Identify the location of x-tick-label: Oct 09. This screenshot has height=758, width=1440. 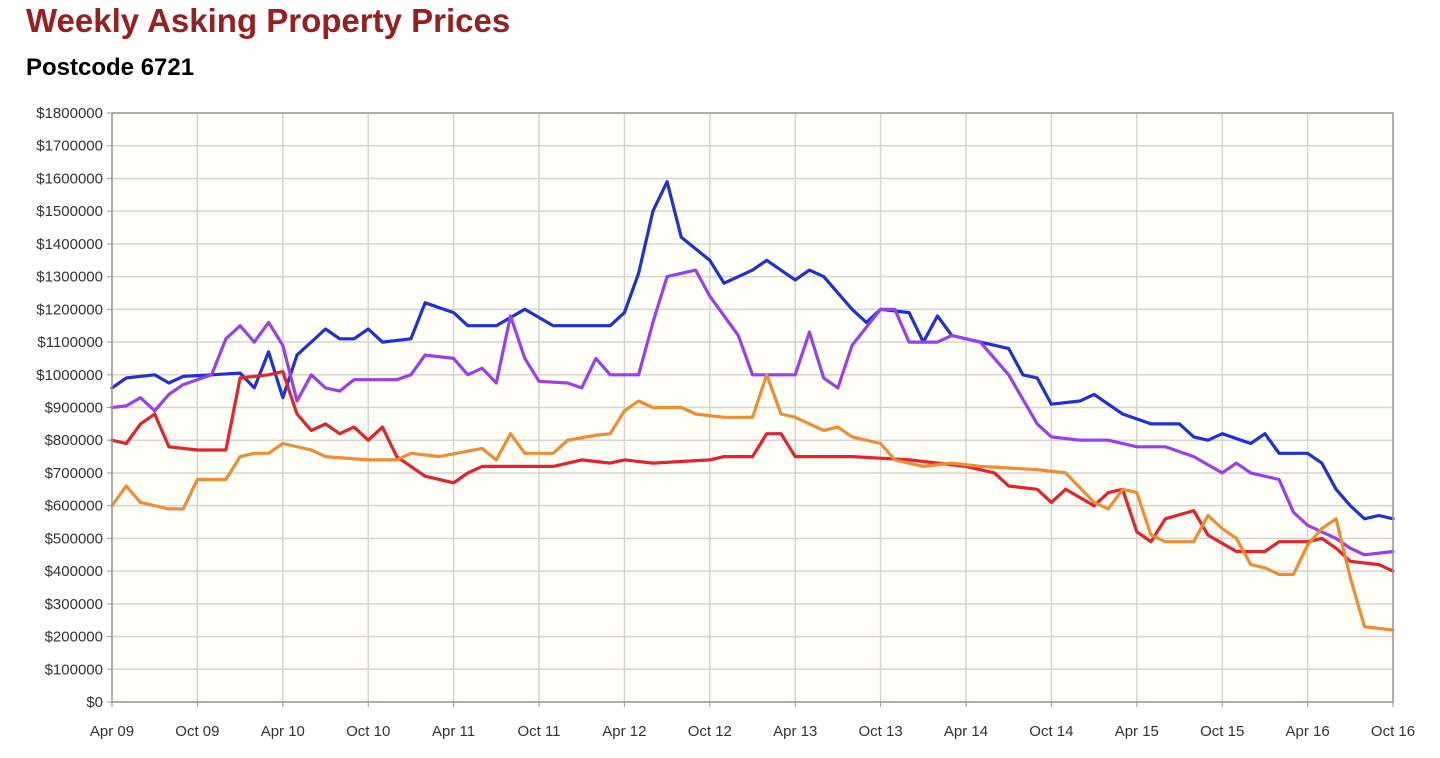
(197, 731).